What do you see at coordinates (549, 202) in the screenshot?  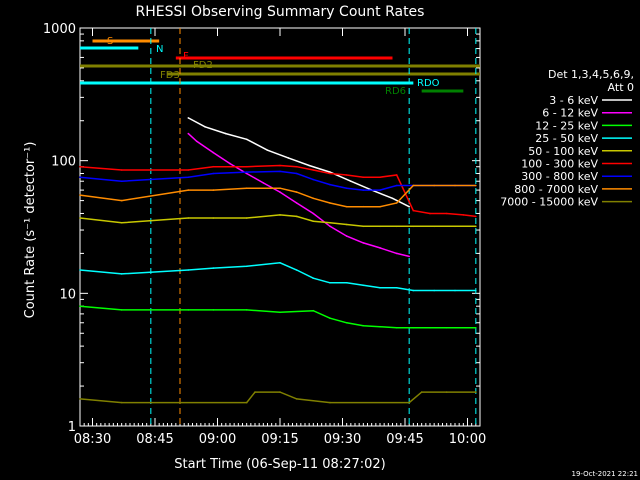 I see `legend-entry-label: 7000 - 15000 keV` at bounding box center [549, 202].